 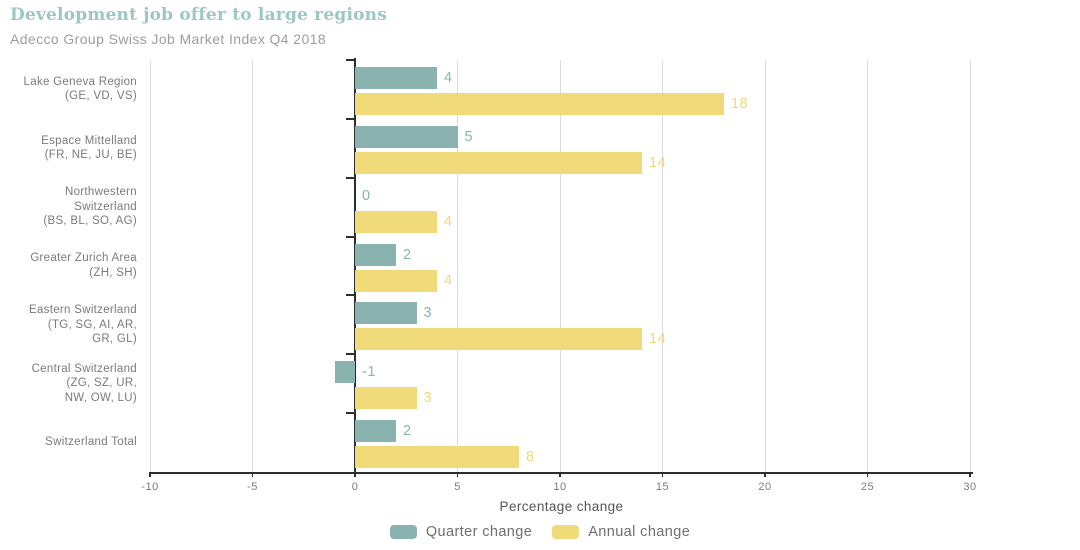 I want to click on category-label-line: Switzerland Total, so click(x=91, y=442).